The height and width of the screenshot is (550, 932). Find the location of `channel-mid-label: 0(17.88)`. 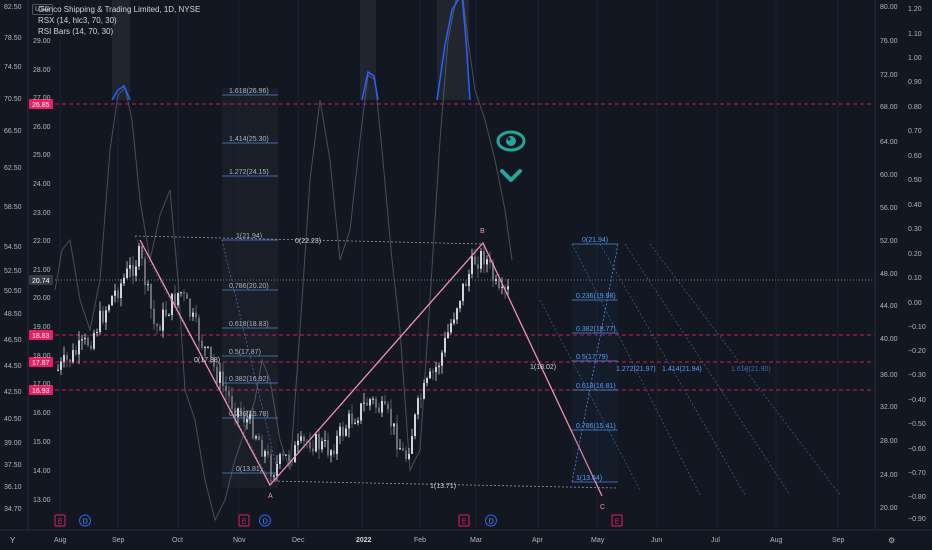

channel-mid-label: 0(17.88) is located at coordinates (207, 360).